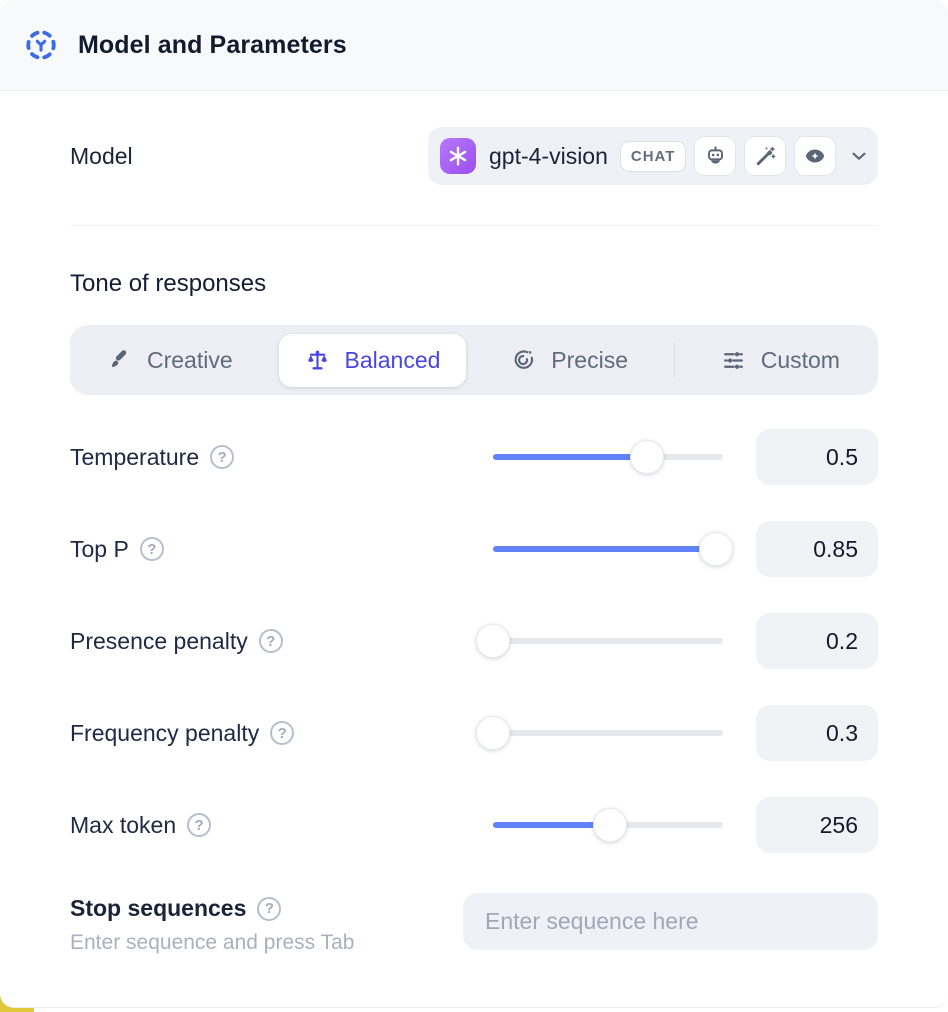  Describe the element at coordinates (392, 359) in the screenshot. I see `tone-option-label: Balanced` at that location.